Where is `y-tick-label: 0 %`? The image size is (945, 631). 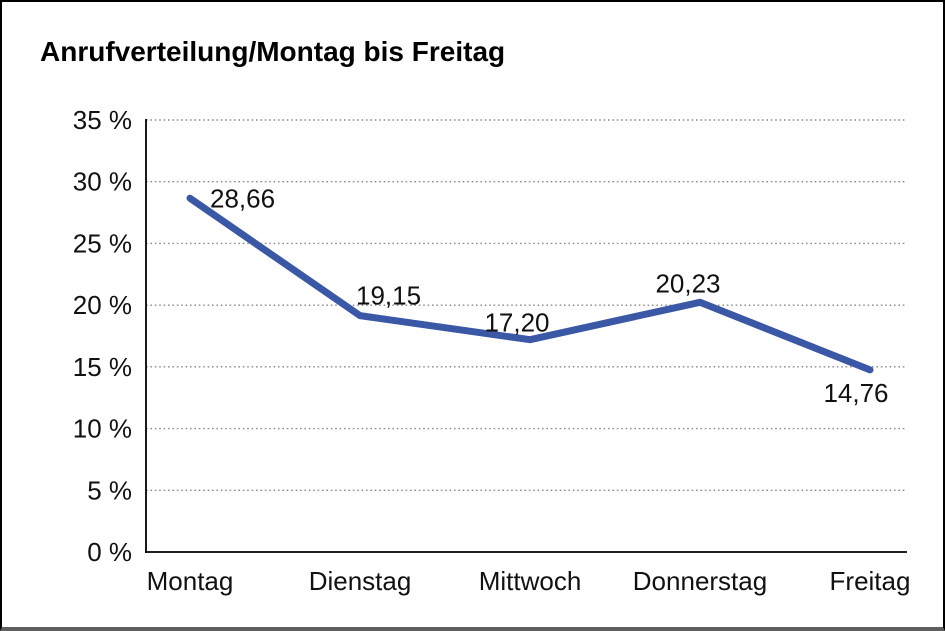 y-tick-label: 0 % is located at coordinates (109, 552).